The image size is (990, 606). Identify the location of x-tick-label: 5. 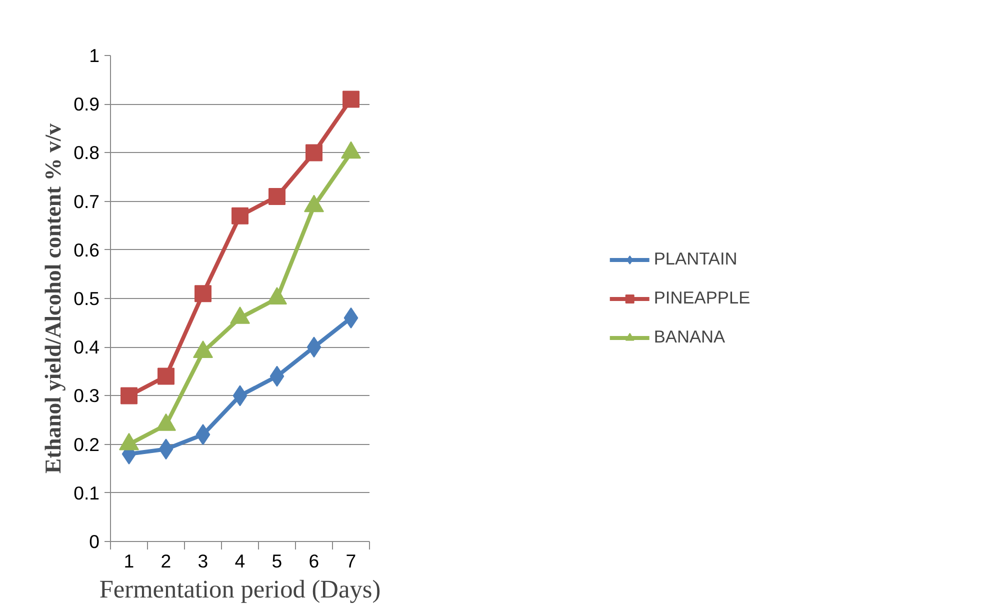
(277, 561).